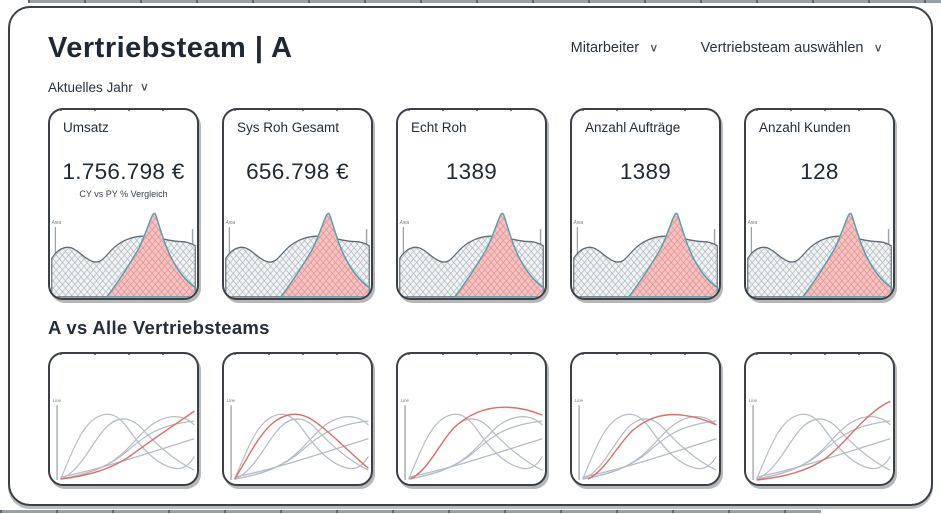 Image resolution: width=941 pixels, height=514 pixels. Describe the element at coordinates (170, 48) in the screenshot. I see `page-title: Vertriebsteam | A` at that location.